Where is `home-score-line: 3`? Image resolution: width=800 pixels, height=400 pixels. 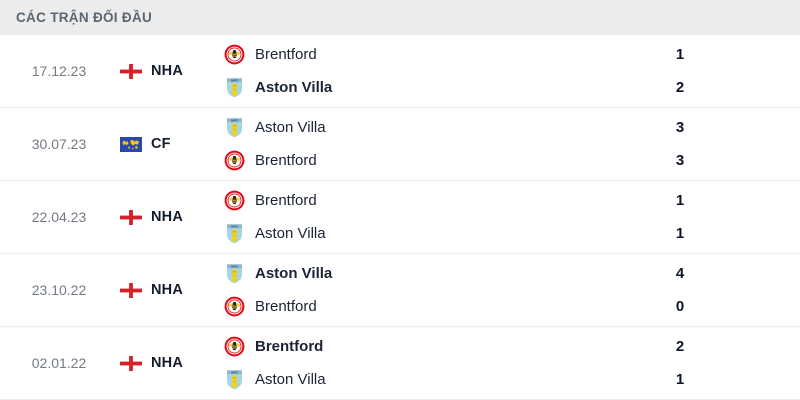
home-score-line: 3 is located at coordinates (680, 128).